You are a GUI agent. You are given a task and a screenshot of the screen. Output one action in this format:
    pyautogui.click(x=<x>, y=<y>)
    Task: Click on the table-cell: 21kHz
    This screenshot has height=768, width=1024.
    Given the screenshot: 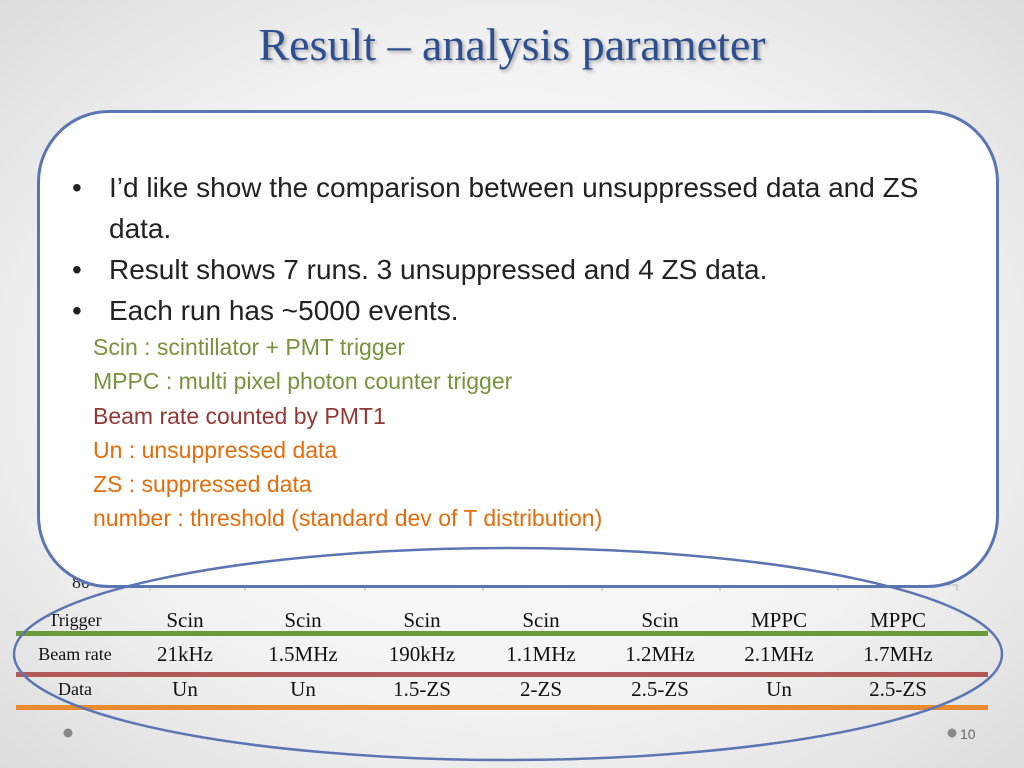 What is the action you would take?
    pyautogui.click(x=185, y=654)
    